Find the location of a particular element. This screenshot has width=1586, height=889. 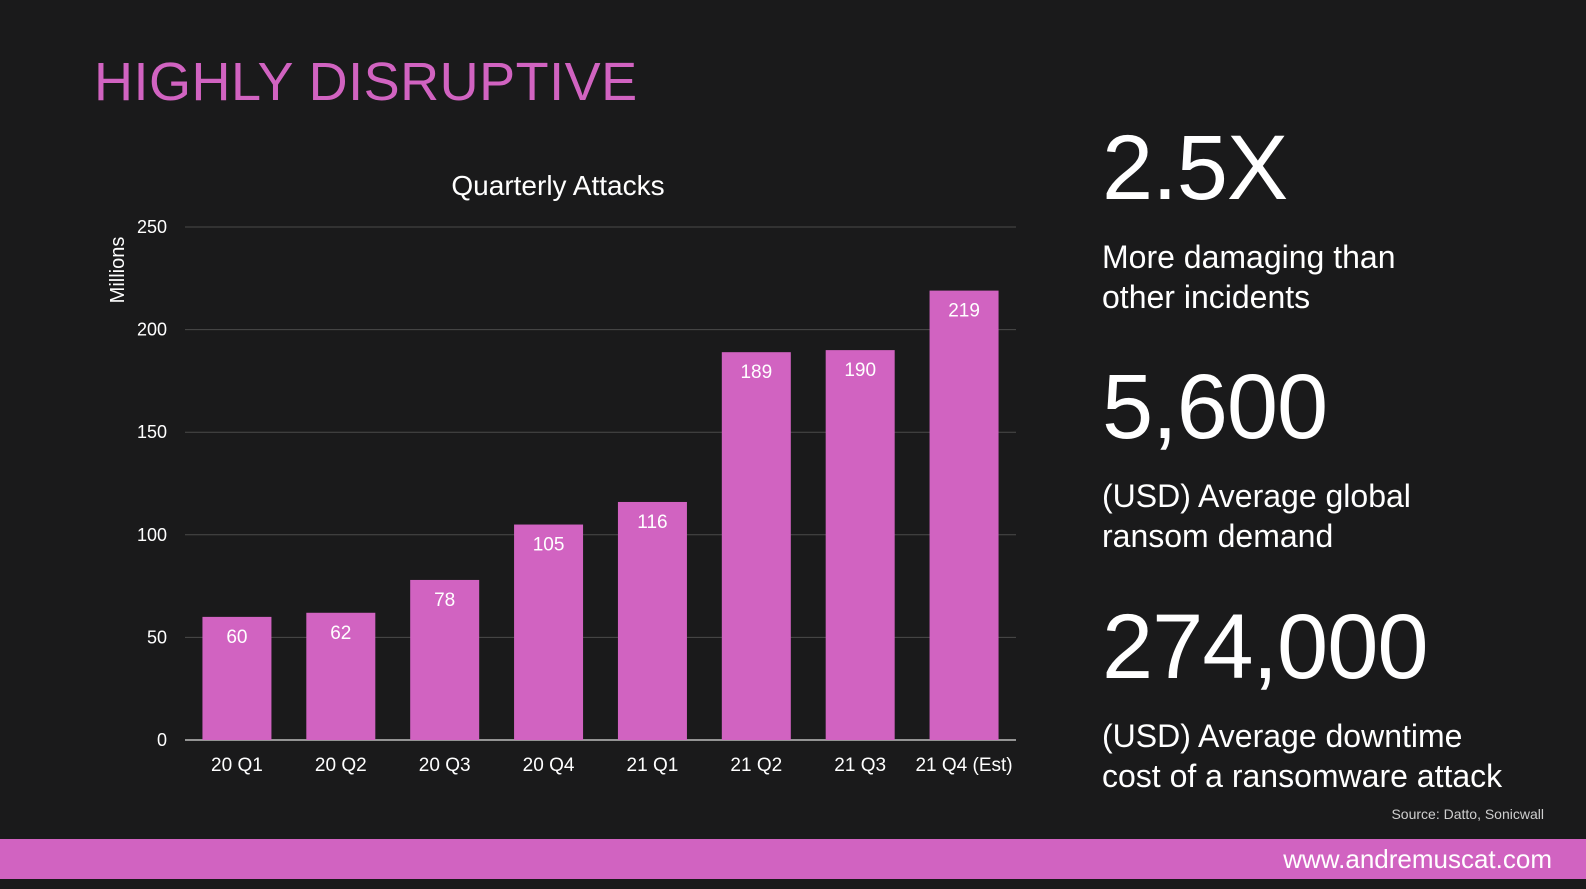

bar-value-label: 219 is located at coordinates (964, 311).